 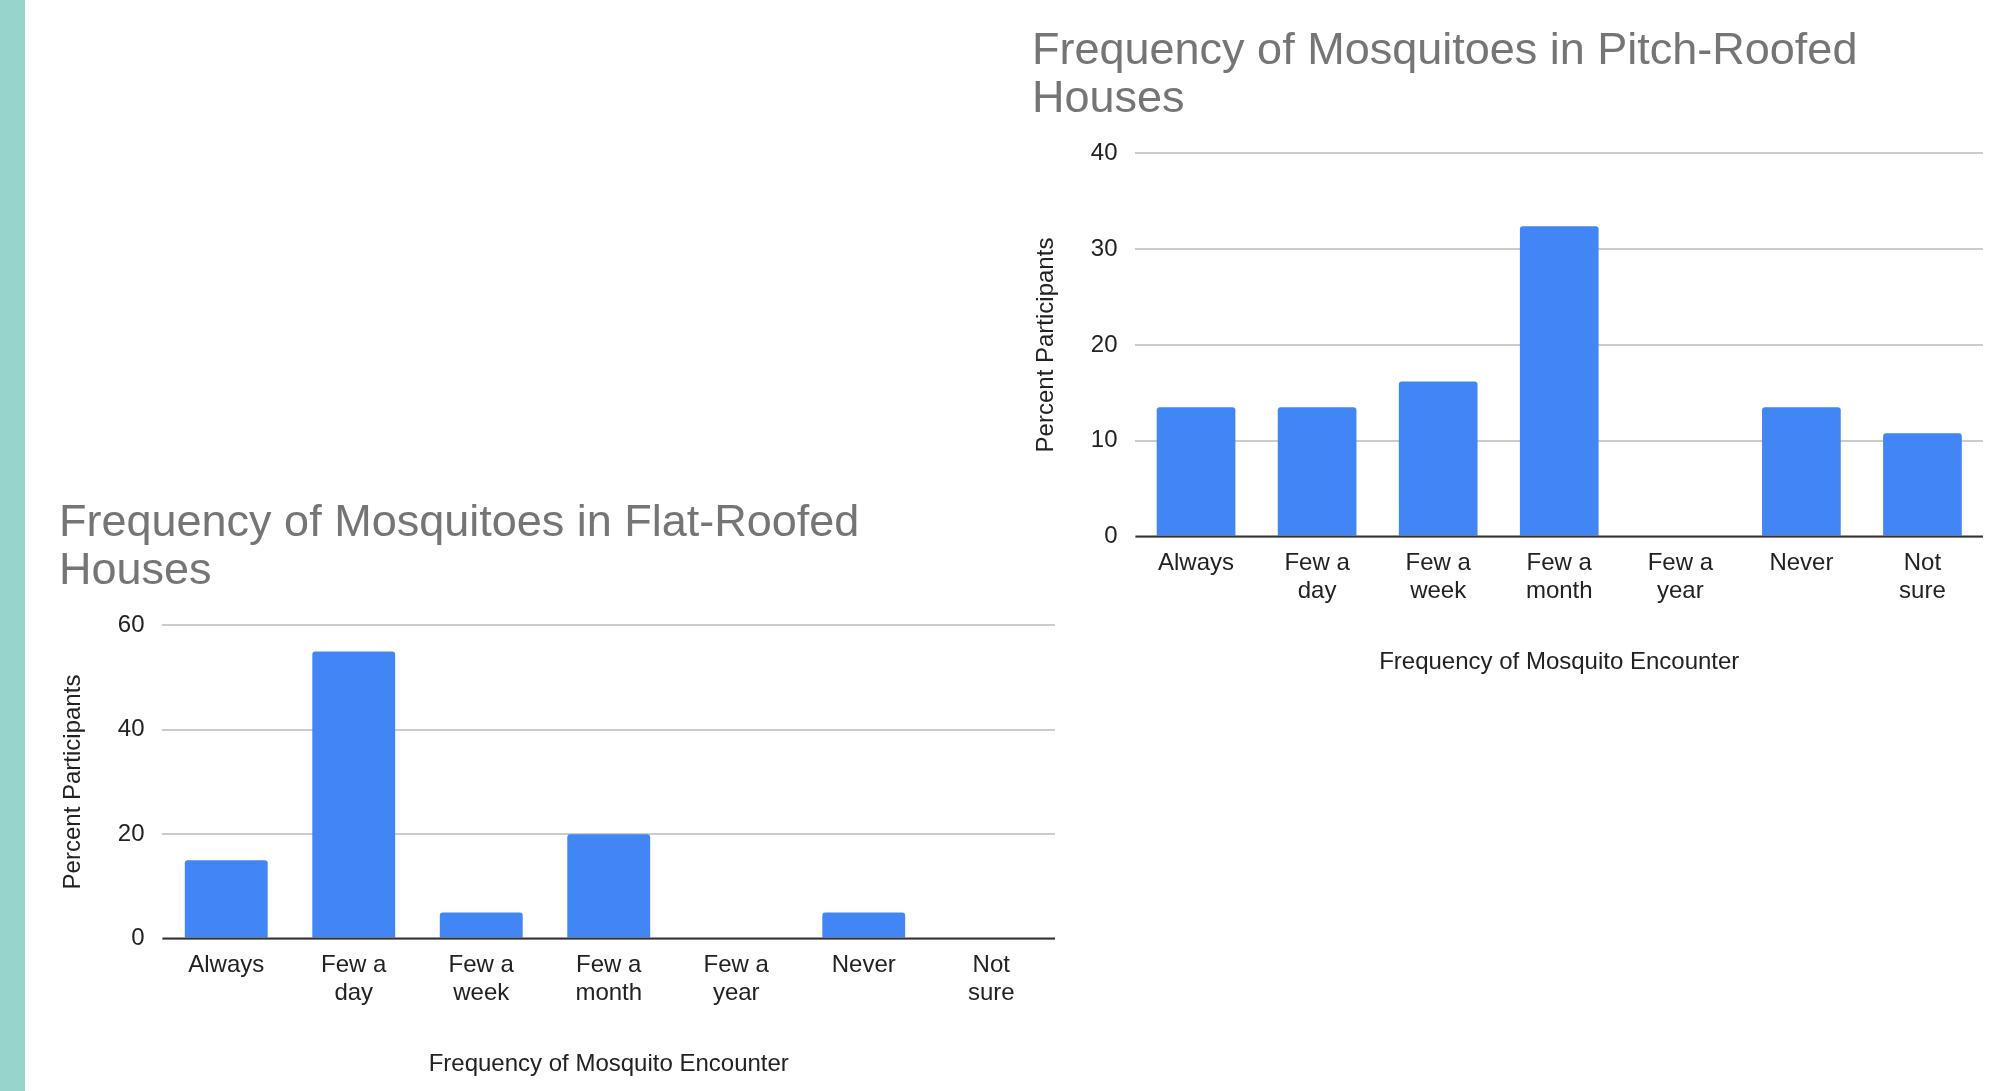 What do you see at coordinates (1445, 72) in the screenshot?
I see `chart-title: Frequency of Mosquitoes in Pitch-Roofed Houses` at bounding box center [1445, 72].